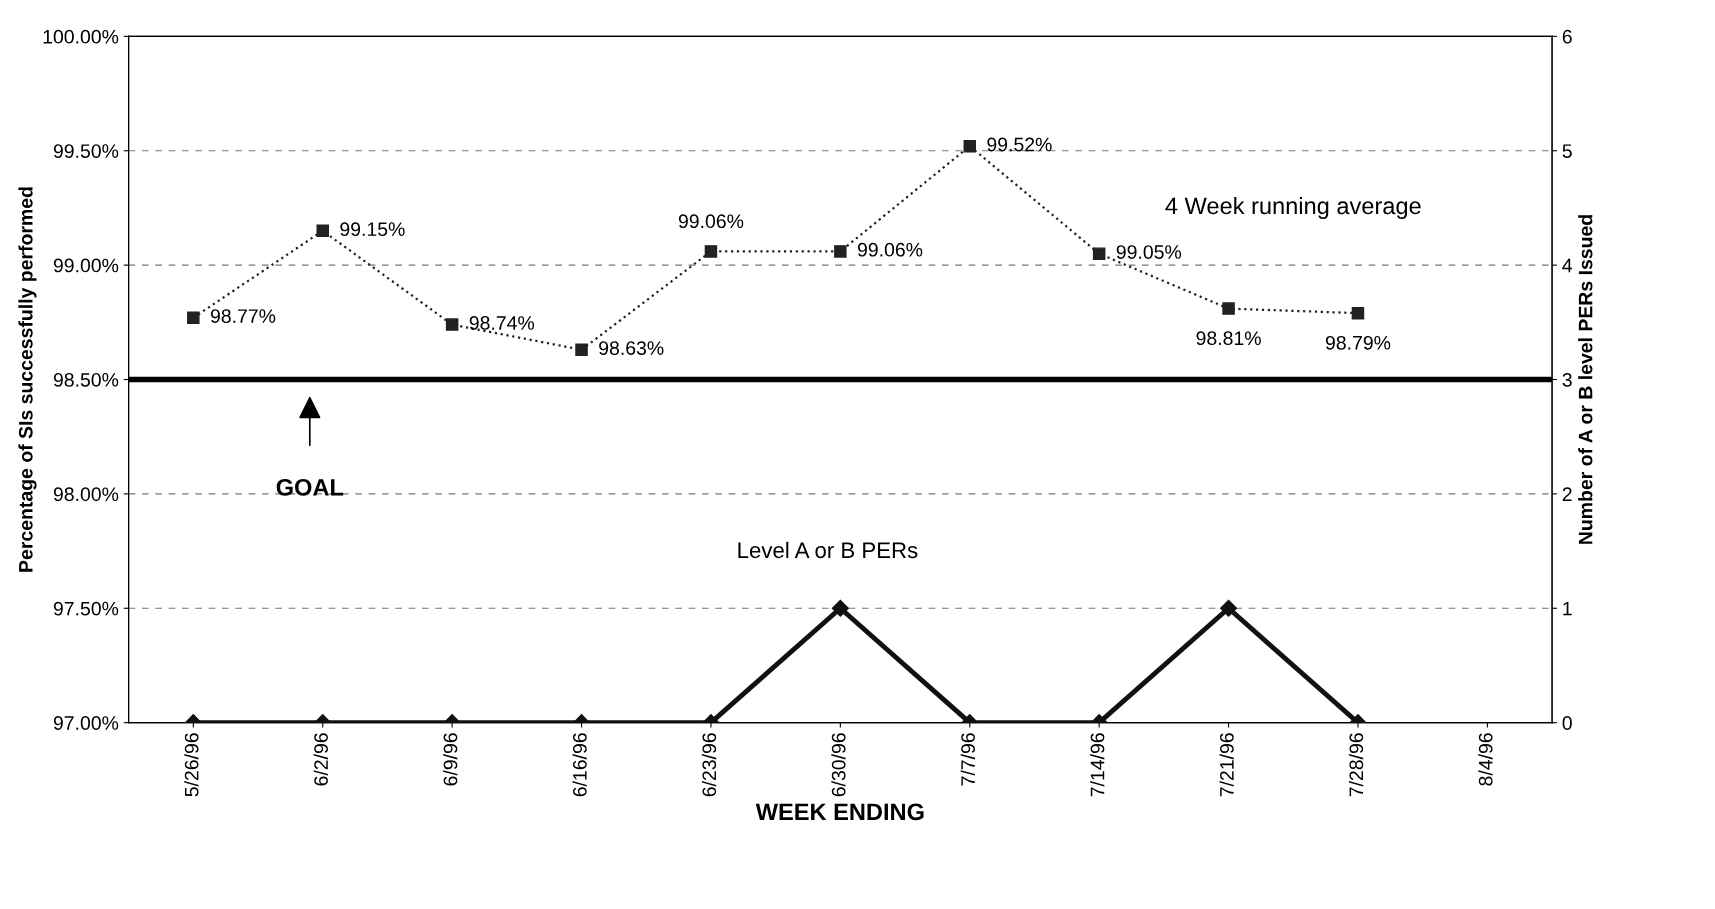  What do you see at coordinates (310, 487) in the screenshot?
I see `annotation: GOAL` at bounding box center [310, 487].